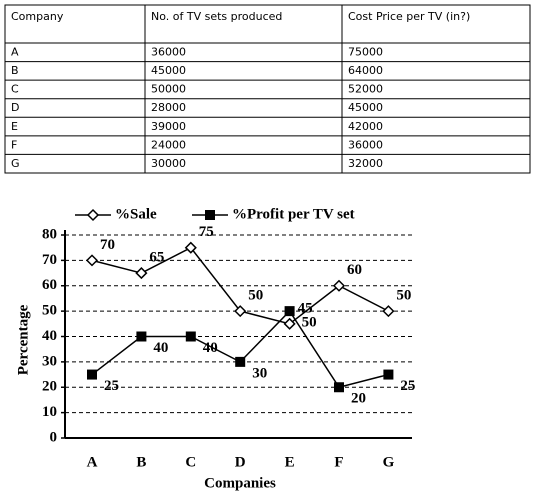 This screenshot has height=495, width=540. I want to click on data-label: 65, so click(156, 258).